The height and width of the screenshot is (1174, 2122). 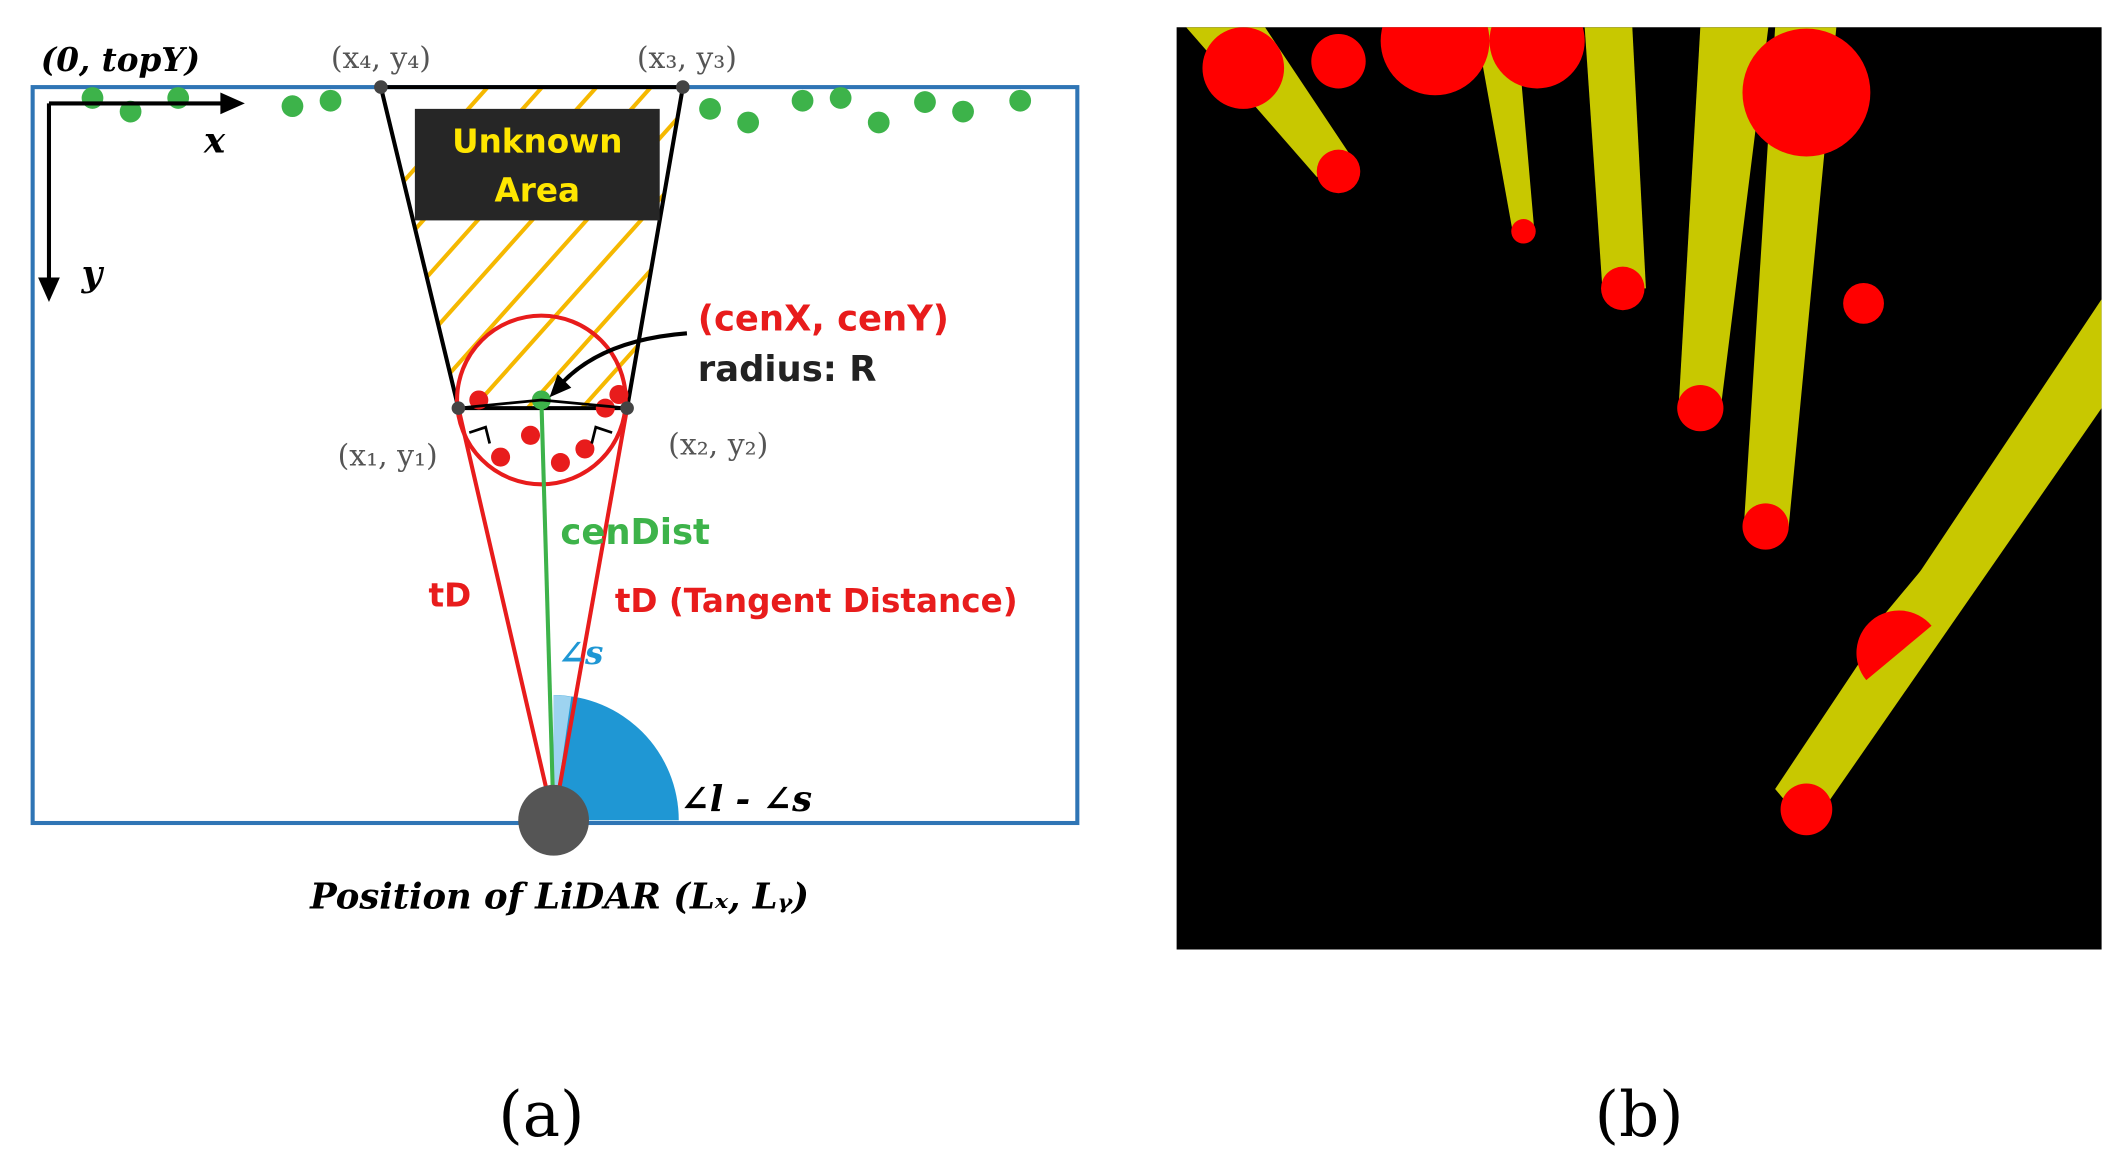 I want to click on red-dots, so click(x=549, y=429).